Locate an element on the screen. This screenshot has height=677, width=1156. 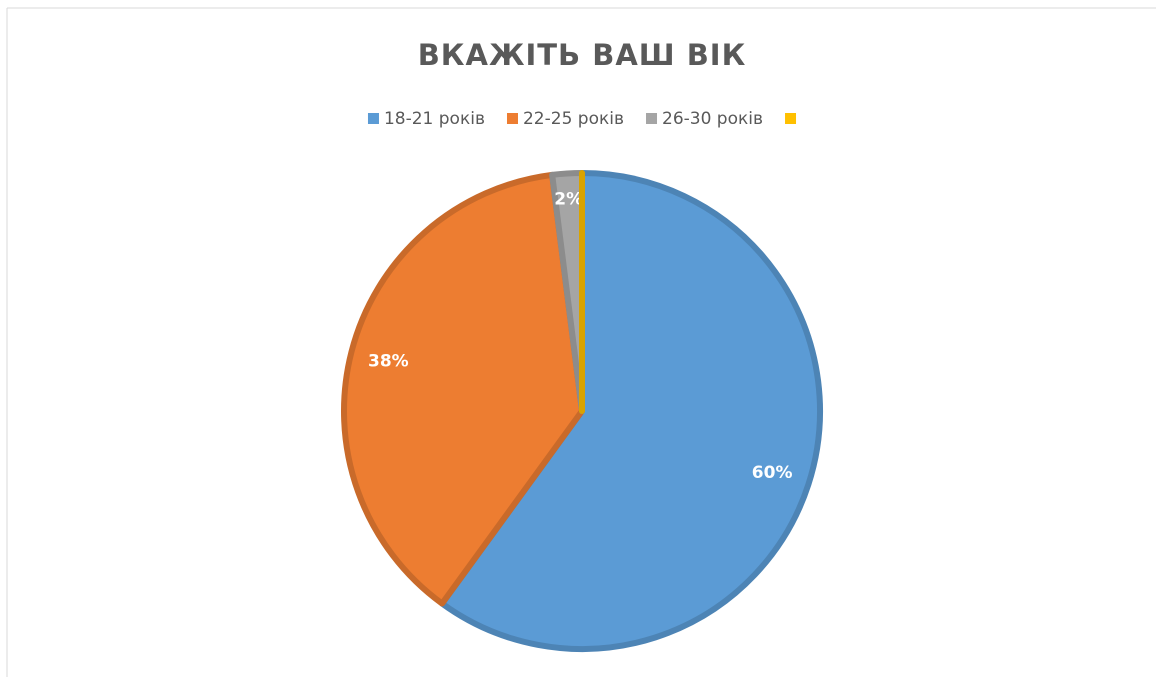
data-label: 60% is located at coordinates (772, 473).